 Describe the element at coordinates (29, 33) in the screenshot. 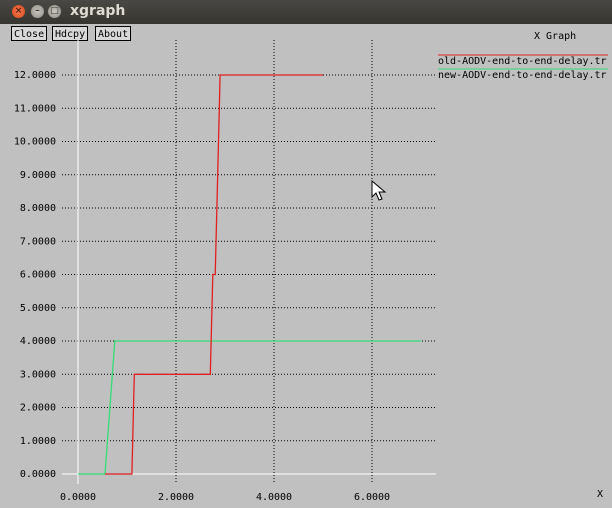

I see `close-button: Close` at that location.